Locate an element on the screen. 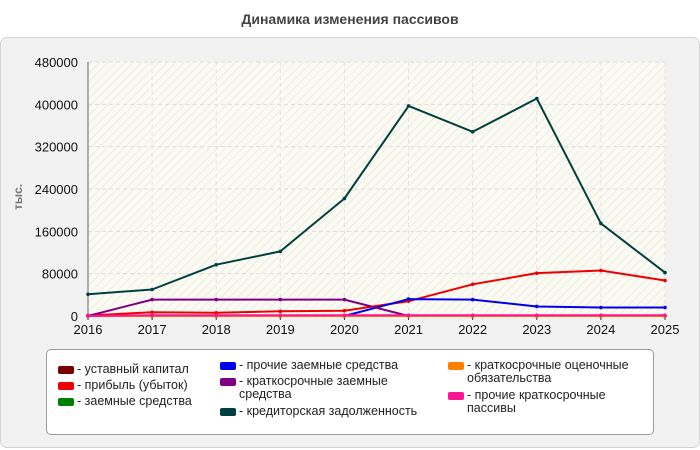 Image resolution: width=700 pixels, height=450 pixels. y-tick-label: 480000 is located at coordinates (56, 62).